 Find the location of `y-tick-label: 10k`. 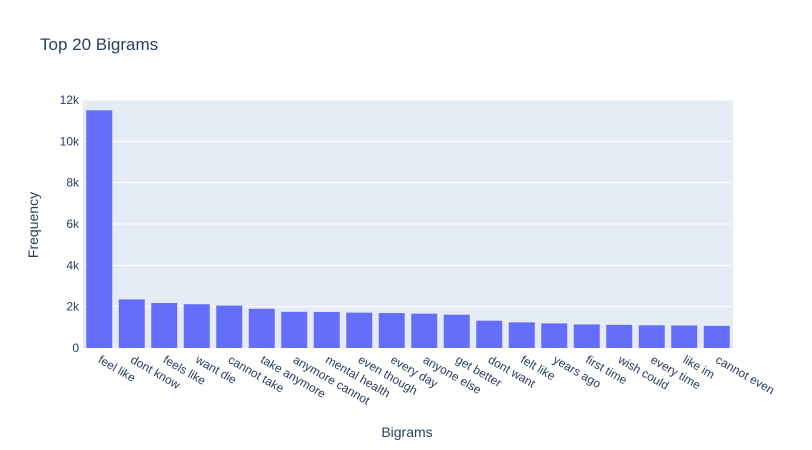

y-tick-label: 10k is located at coordinates (70, 141).